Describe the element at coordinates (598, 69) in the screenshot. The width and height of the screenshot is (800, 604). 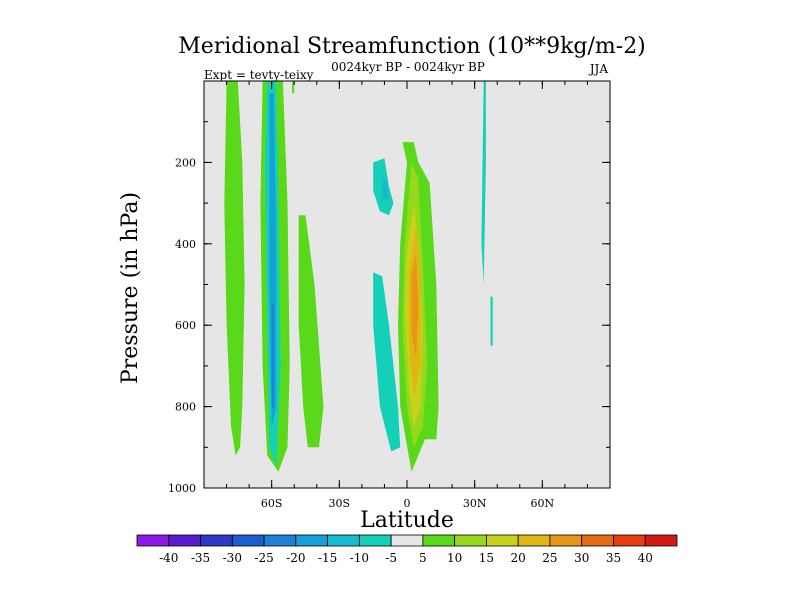
I see `chart-subtitle-right: JJA` at that location.